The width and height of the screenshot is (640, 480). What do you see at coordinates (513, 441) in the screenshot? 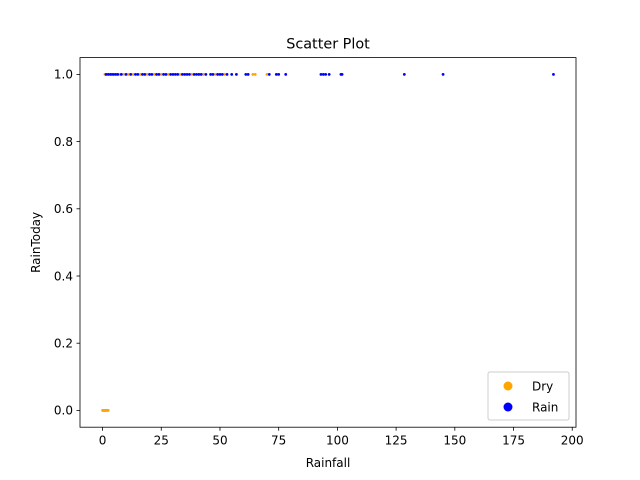
I see `x-tick-label-7: 175` at bounding box center [513, 441].